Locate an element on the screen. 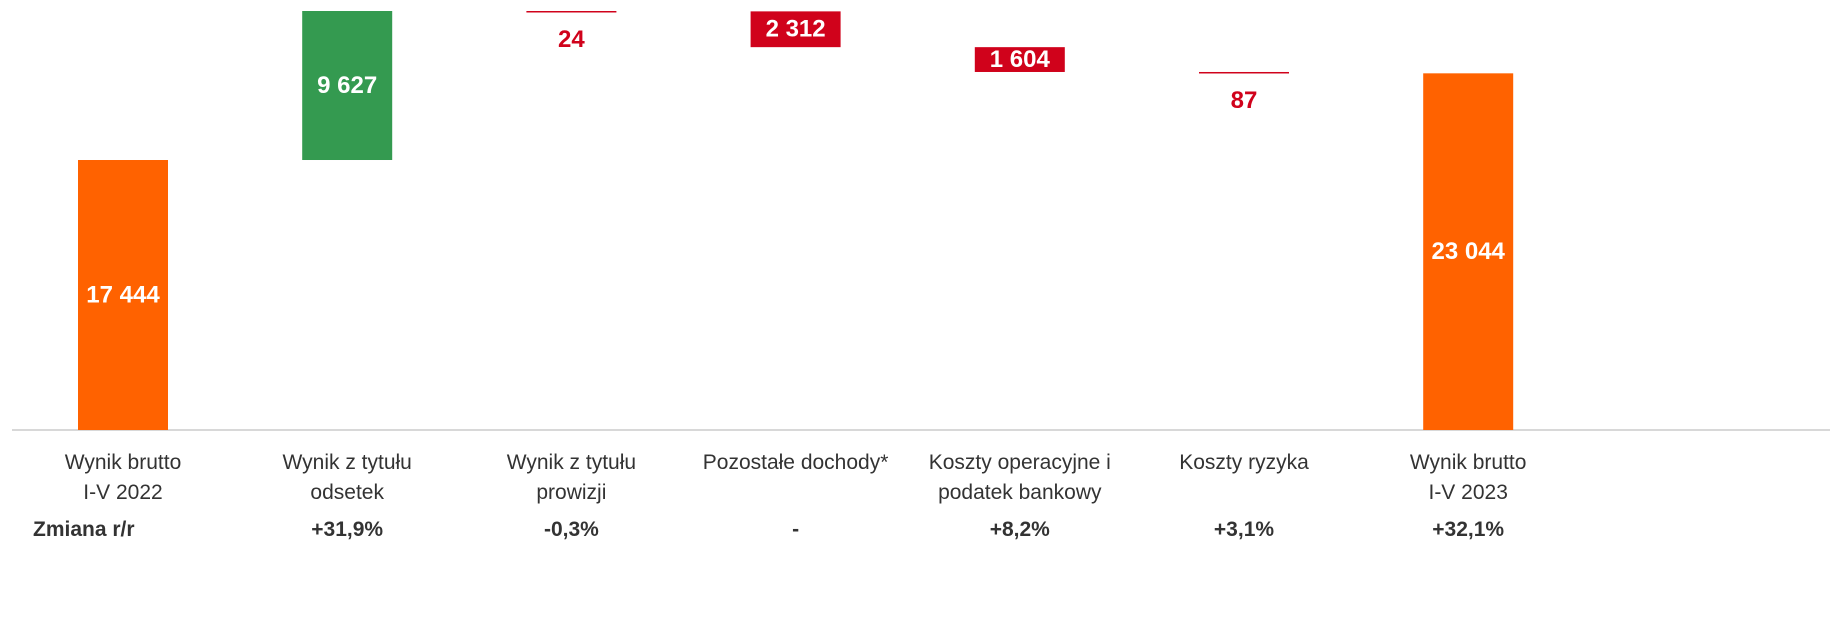  value-label: 17 444 is located at coordinates (123, 294).